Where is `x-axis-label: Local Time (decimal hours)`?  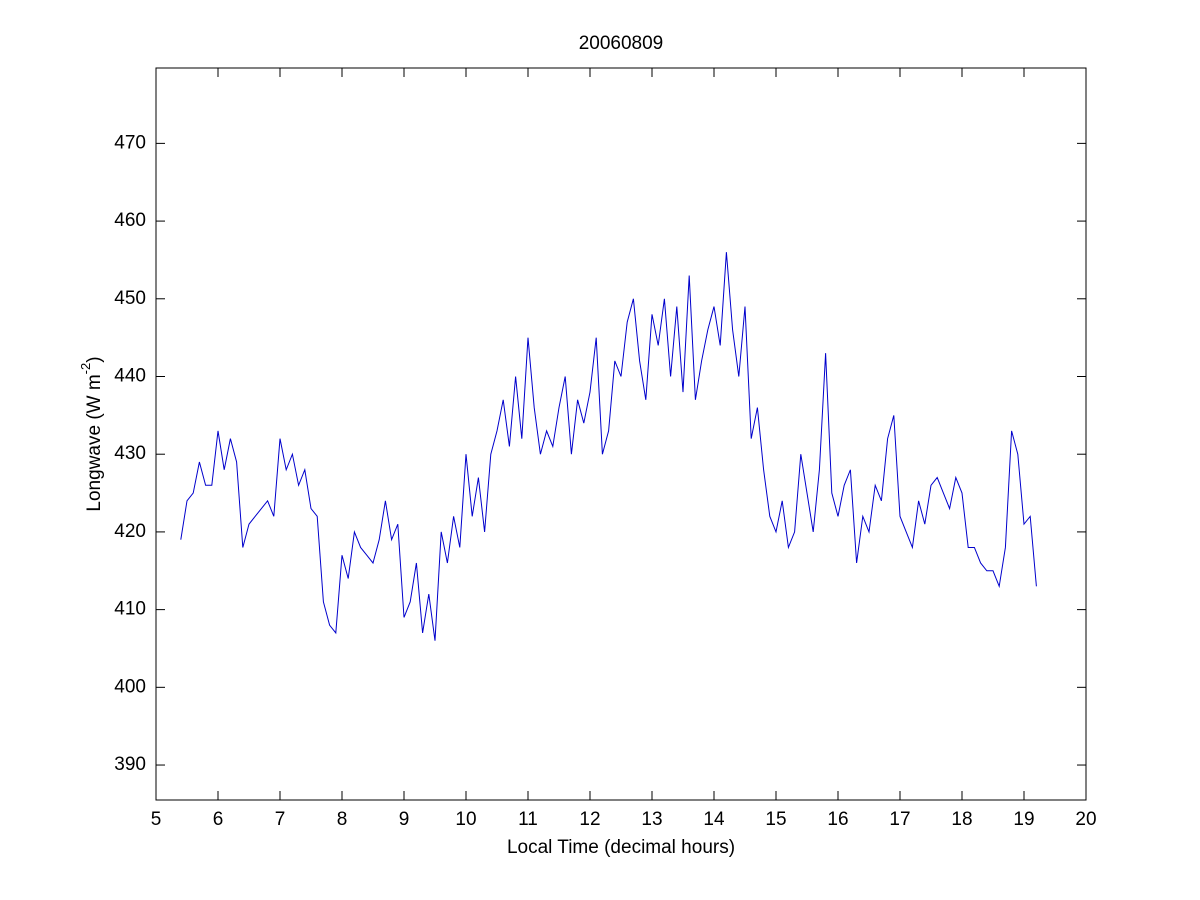 x-axis-label: Local Time (decimal hours) is located at coordinates (621, 847).